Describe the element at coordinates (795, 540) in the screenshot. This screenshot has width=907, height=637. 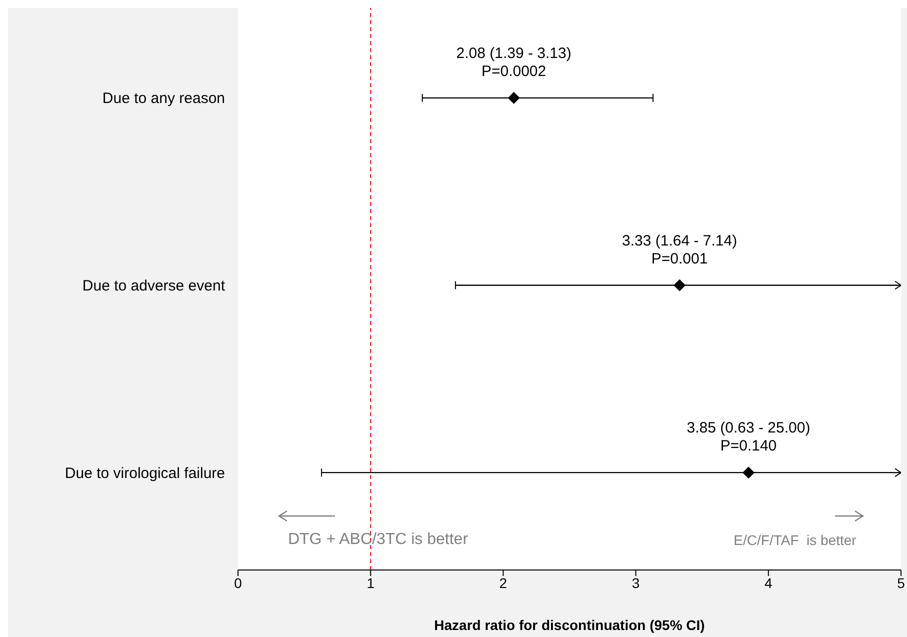
I see `annotation: E/C/F/TAF is better` at that location.